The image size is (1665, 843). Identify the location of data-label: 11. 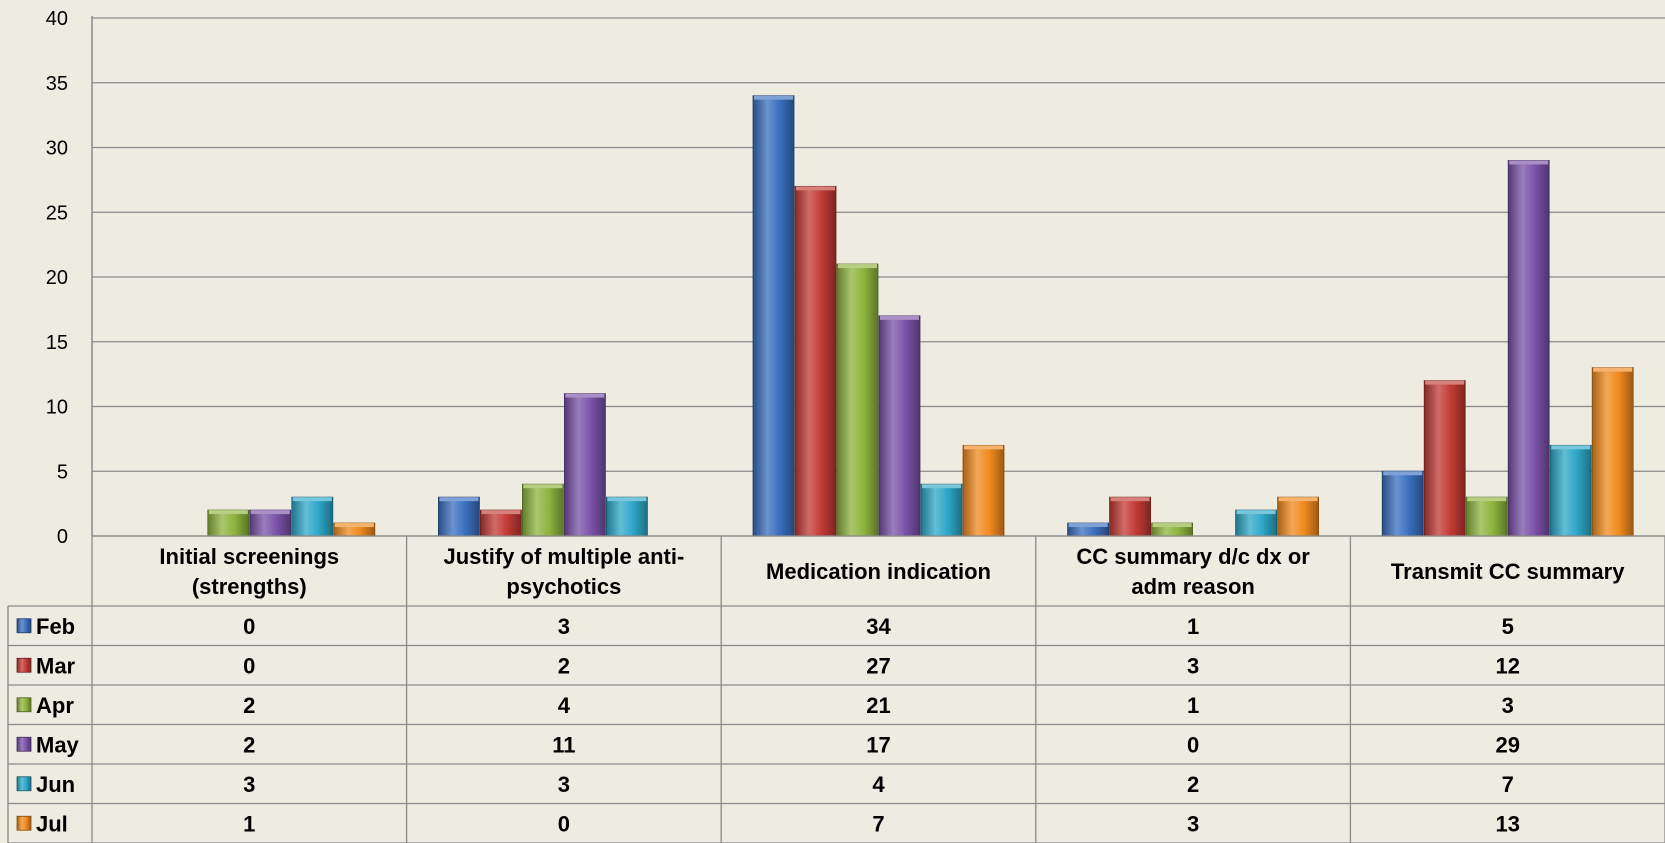
(563, 744).